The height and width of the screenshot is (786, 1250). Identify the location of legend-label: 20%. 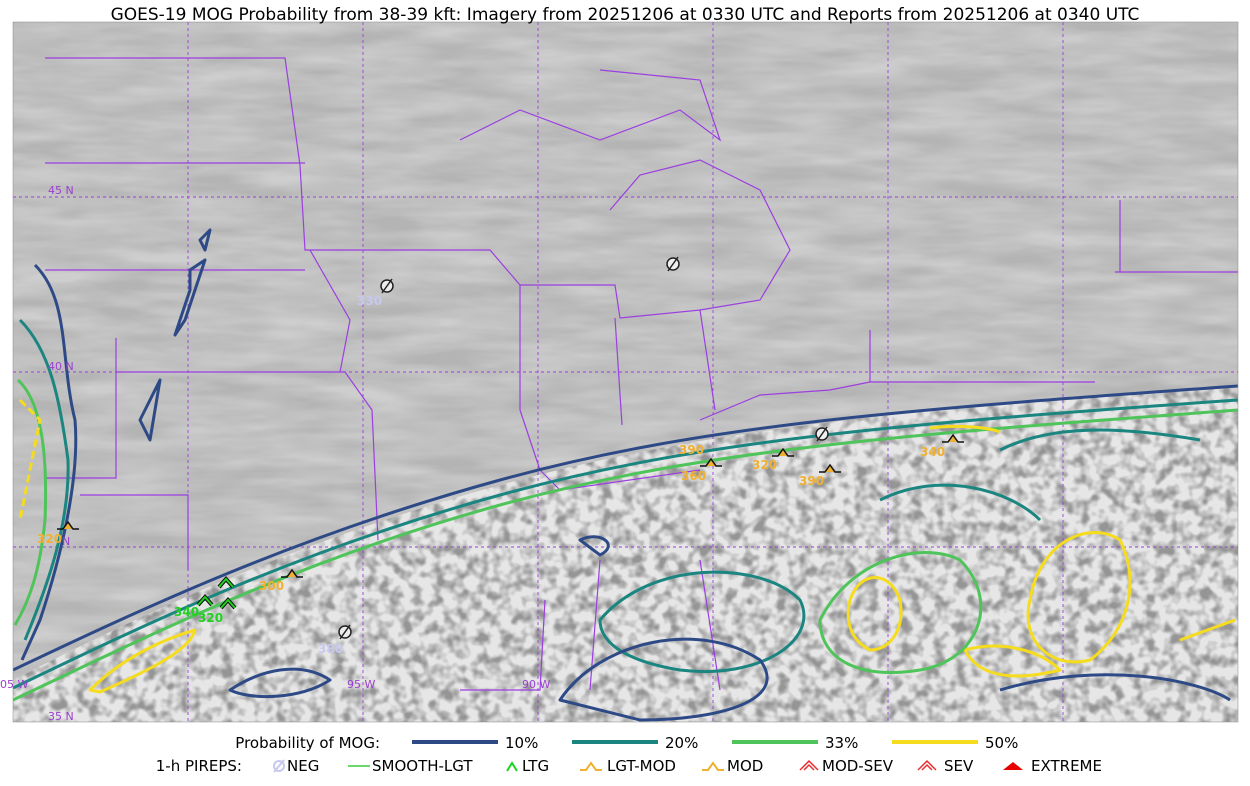
(681, 743).